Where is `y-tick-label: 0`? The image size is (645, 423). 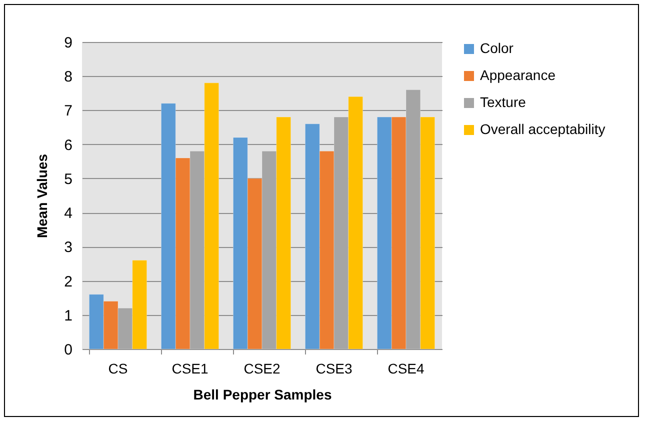
y-tick-label: 0 is located at coordinates (68, 350).